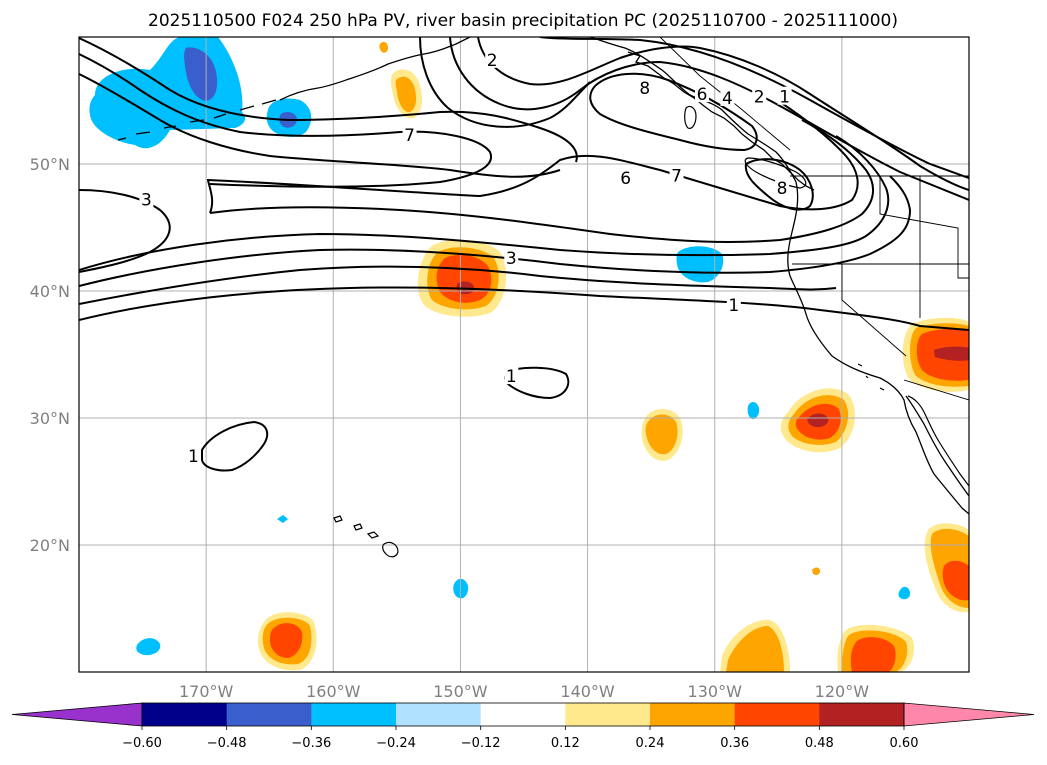 The width and height of the screenshot is (1047, 765). I want to click on lon-tick-label: 140°W, so click(587, 691).